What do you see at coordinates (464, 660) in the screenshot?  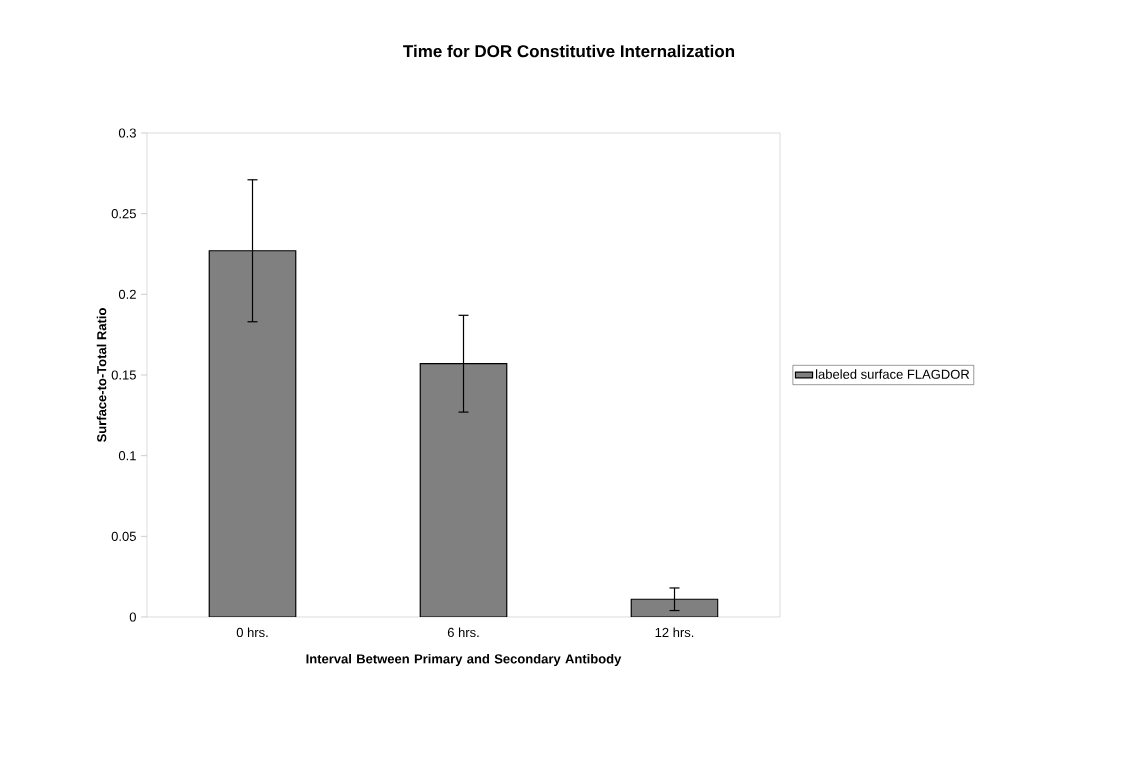 I see `x-axis-title: Interval Between Primary and Secondary Antibody` at bounding box center [464, 660].